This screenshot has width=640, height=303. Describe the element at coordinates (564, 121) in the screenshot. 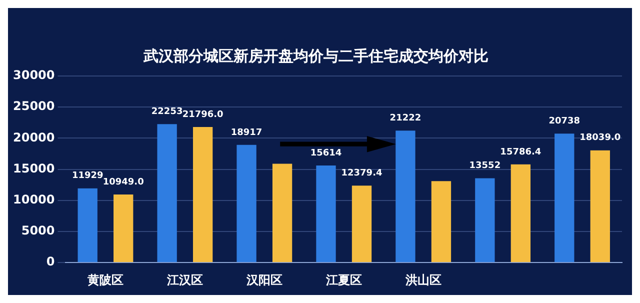

I see `data-label: 20738` at that location.